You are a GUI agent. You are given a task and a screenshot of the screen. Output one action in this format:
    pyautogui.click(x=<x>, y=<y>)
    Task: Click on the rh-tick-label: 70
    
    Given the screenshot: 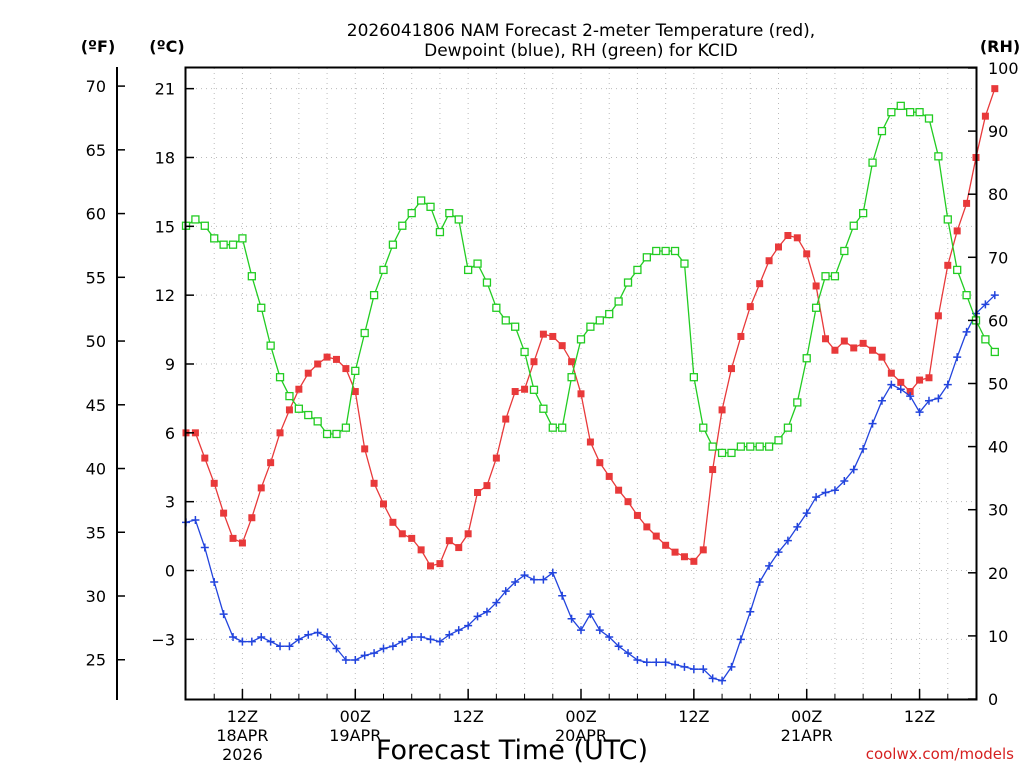 What is the action you would take?
    pyautogui.click(x=998, y=257)
    